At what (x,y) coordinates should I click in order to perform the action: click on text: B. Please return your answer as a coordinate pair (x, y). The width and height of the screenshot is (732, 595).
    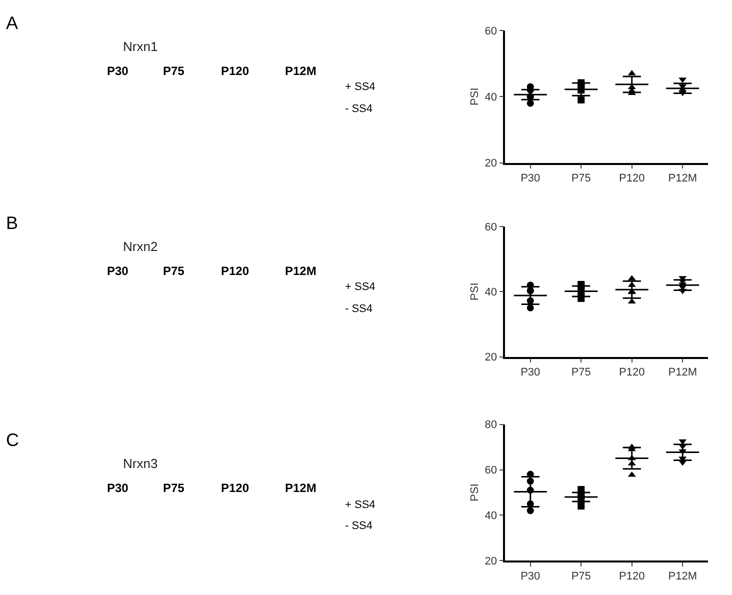
    Looking at the image, I should click on (12, 223).